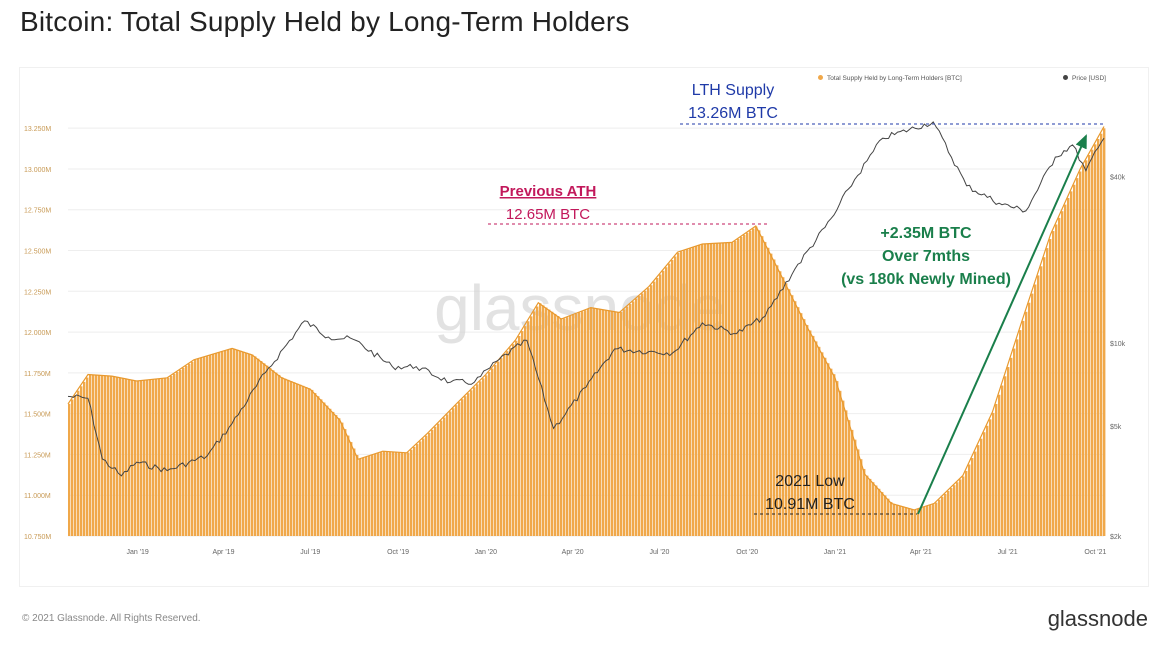 Image resolution: width=1172 pixels, height=648 pixels. I want to click on left-axis-tick-label: 12.000M, so click(37, 333).